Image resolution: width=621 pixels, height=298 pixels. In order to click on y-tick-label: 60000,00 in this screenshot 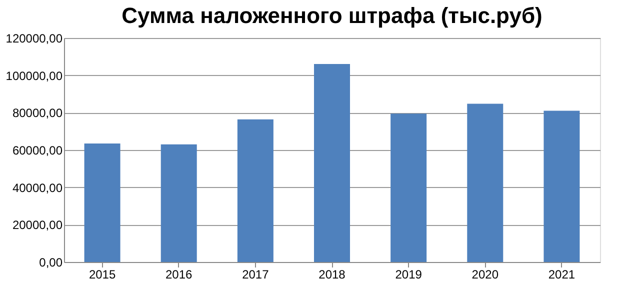, I will do `click(37, 151)`.